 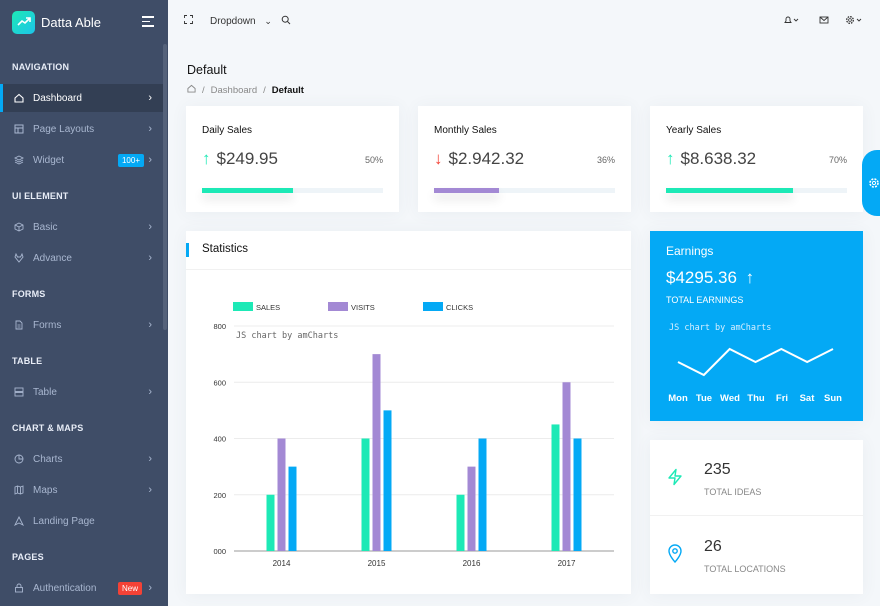 What do you see at coordinates (281, 494) in the screenshot?
I see `bar-visits-2014` at bounding box center [281, 494].